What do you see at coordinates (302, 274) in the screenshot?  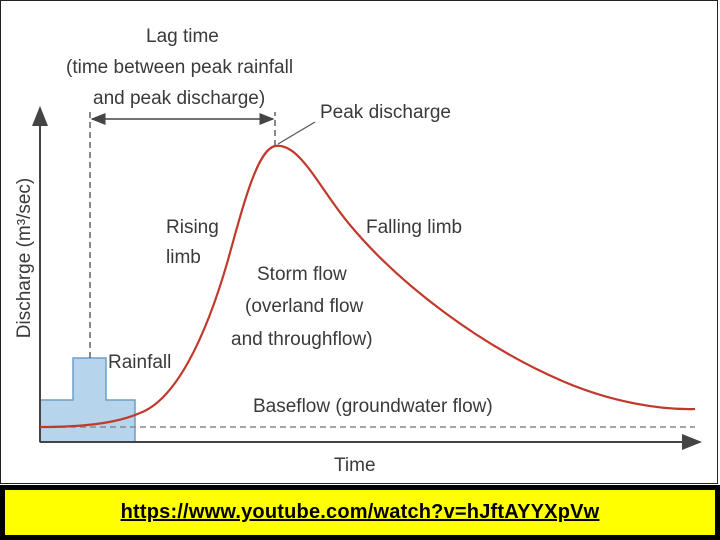 I see `storm-flow-label: Storm flow` at bounding box center [302, 274].